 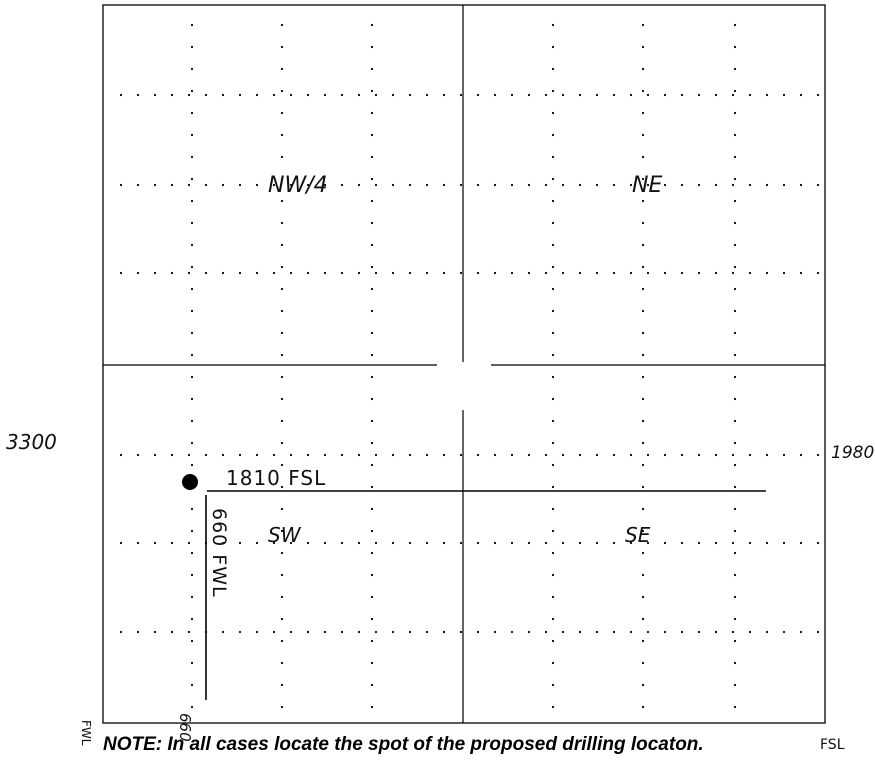 What do you see at coordinates (852, 453) in the screenshot?
I see `margin-label-1980: 1980` at bounding box center [852, 453].